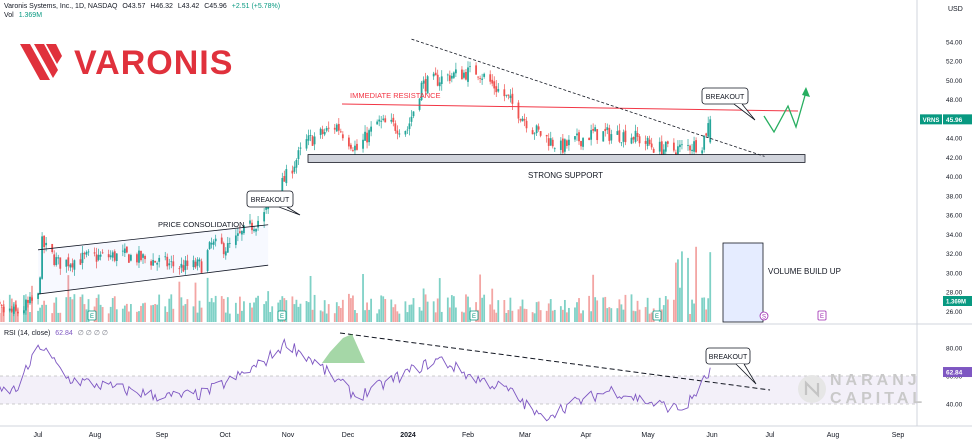 The width and height of the screenshot is (972, 444). I want to click on rsi-header: RSI (14, close) 62.84 ∅ ∅ ∅ ∅, so click(57, 333).